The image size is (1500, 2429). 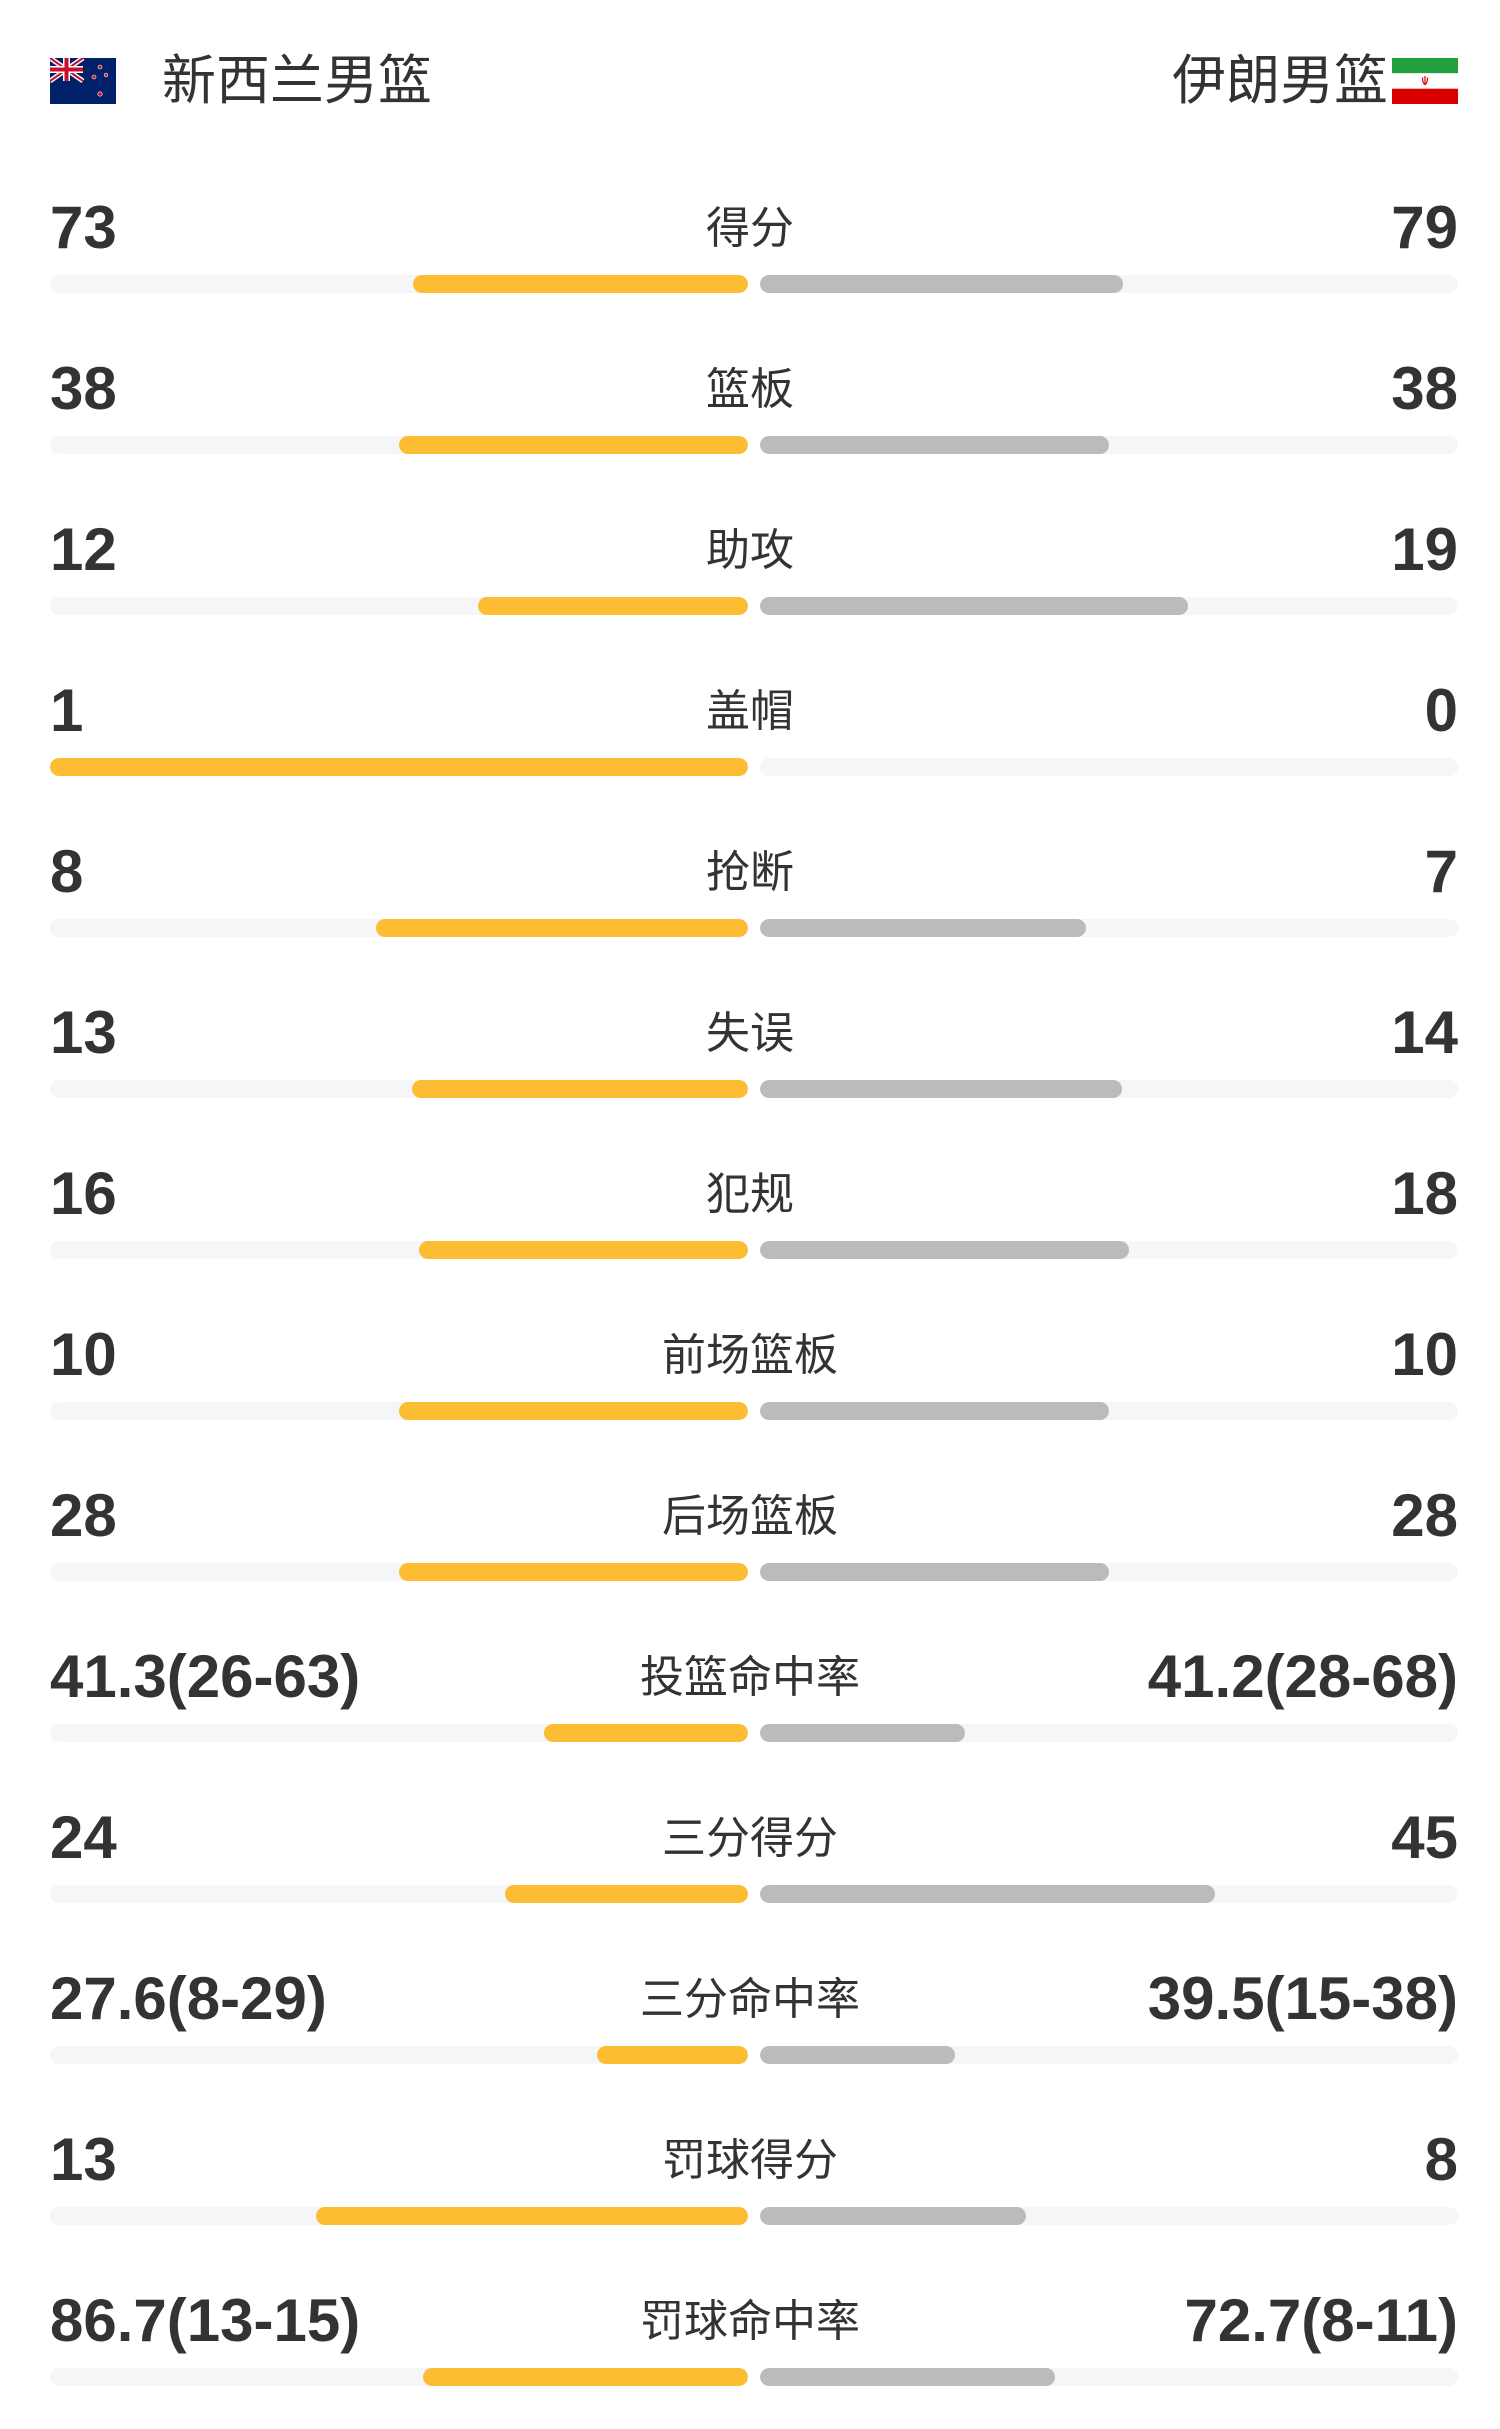 What do you see at coordinates (1280, 80) in the screenshot?
I see `away-team-name: 伊朗男篮` at bounding box center [1280, 80].